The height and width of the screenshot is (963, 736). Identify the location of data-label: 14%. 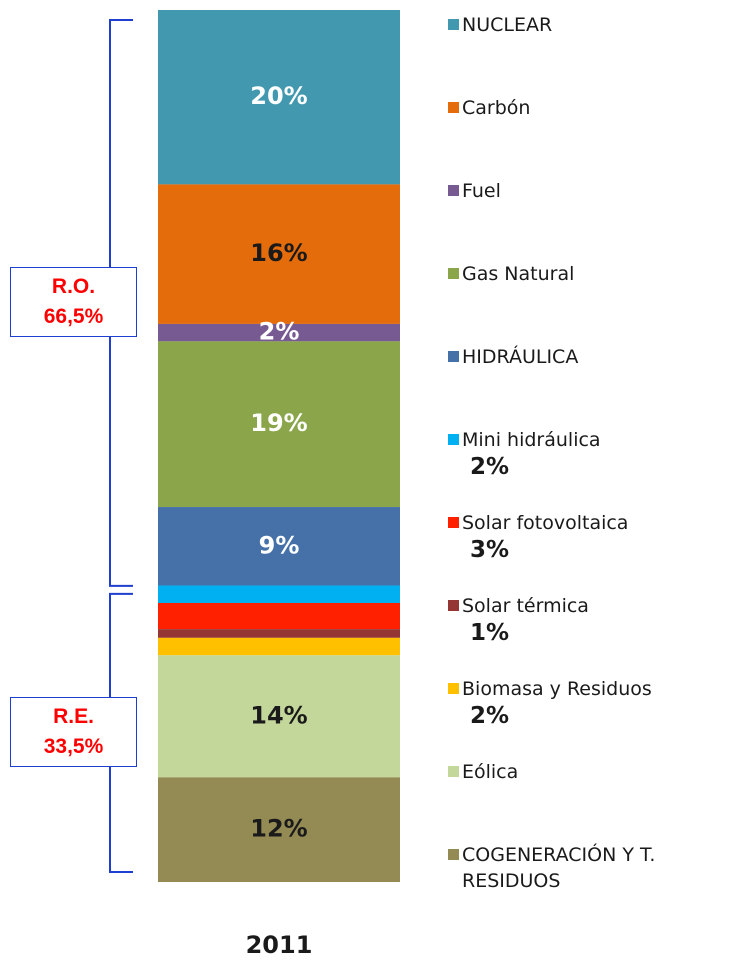
(278, 715).